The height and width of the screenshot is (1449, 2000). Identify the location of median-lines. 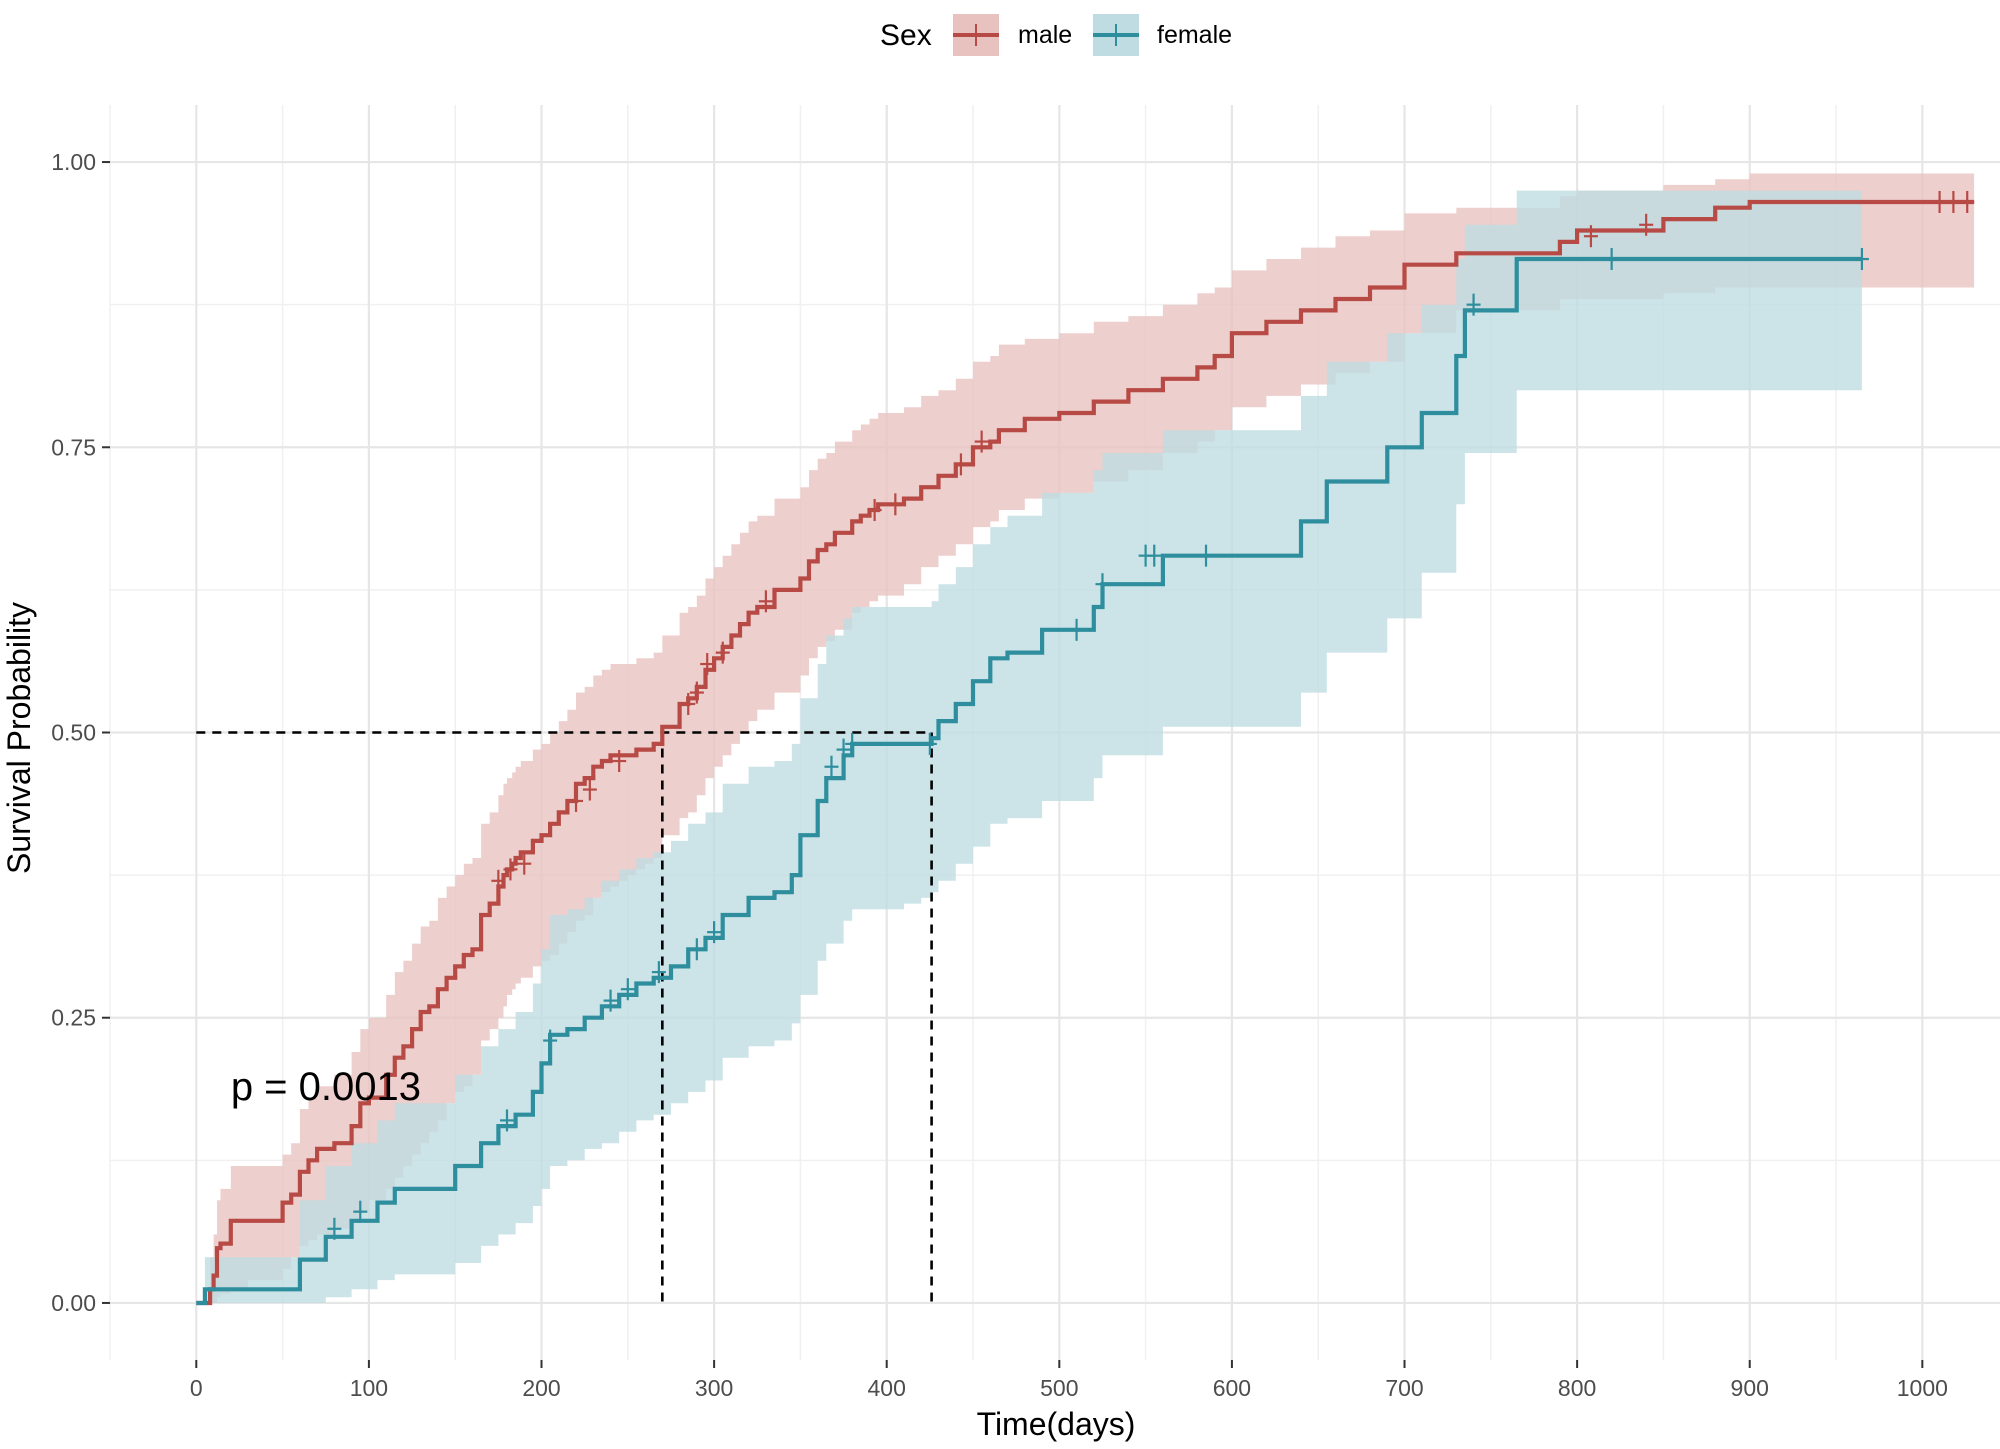
(564, 1017).